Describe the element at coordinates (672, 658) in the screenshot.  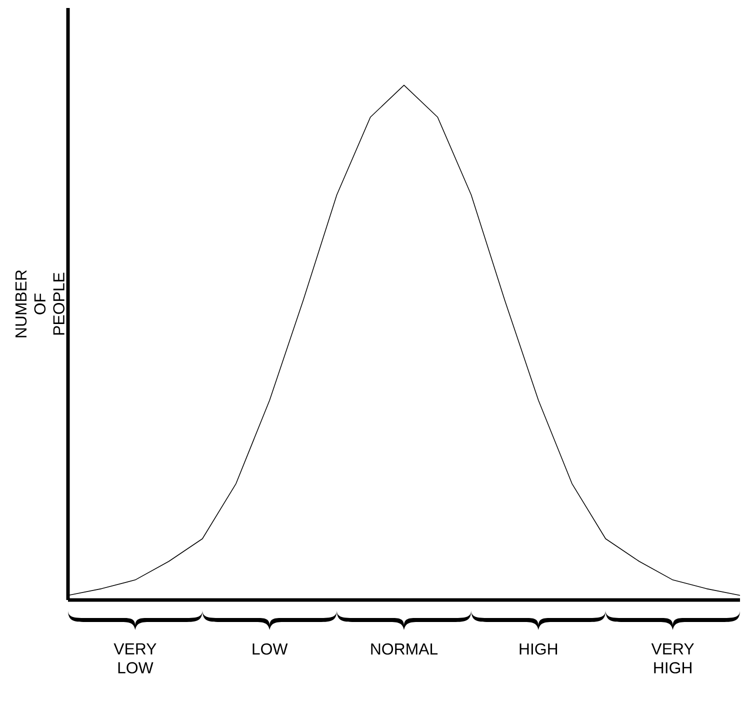
I see `x-tick-label: VERY HIGH` at that location.